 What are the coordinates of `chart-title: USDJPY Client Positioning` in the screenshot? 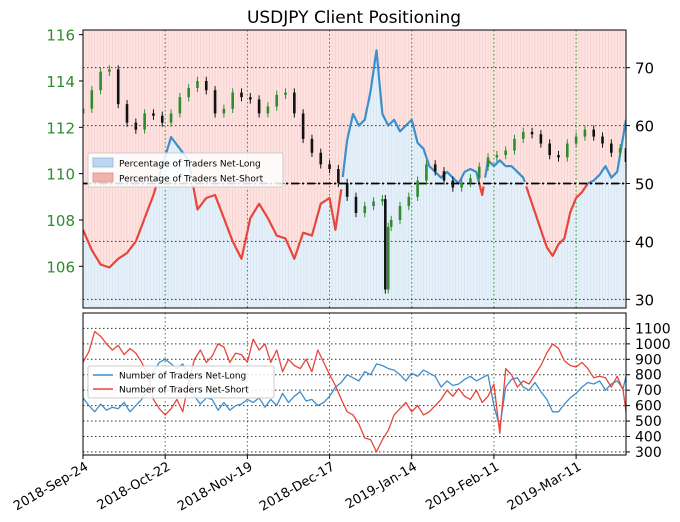 It's located at (354, 18).